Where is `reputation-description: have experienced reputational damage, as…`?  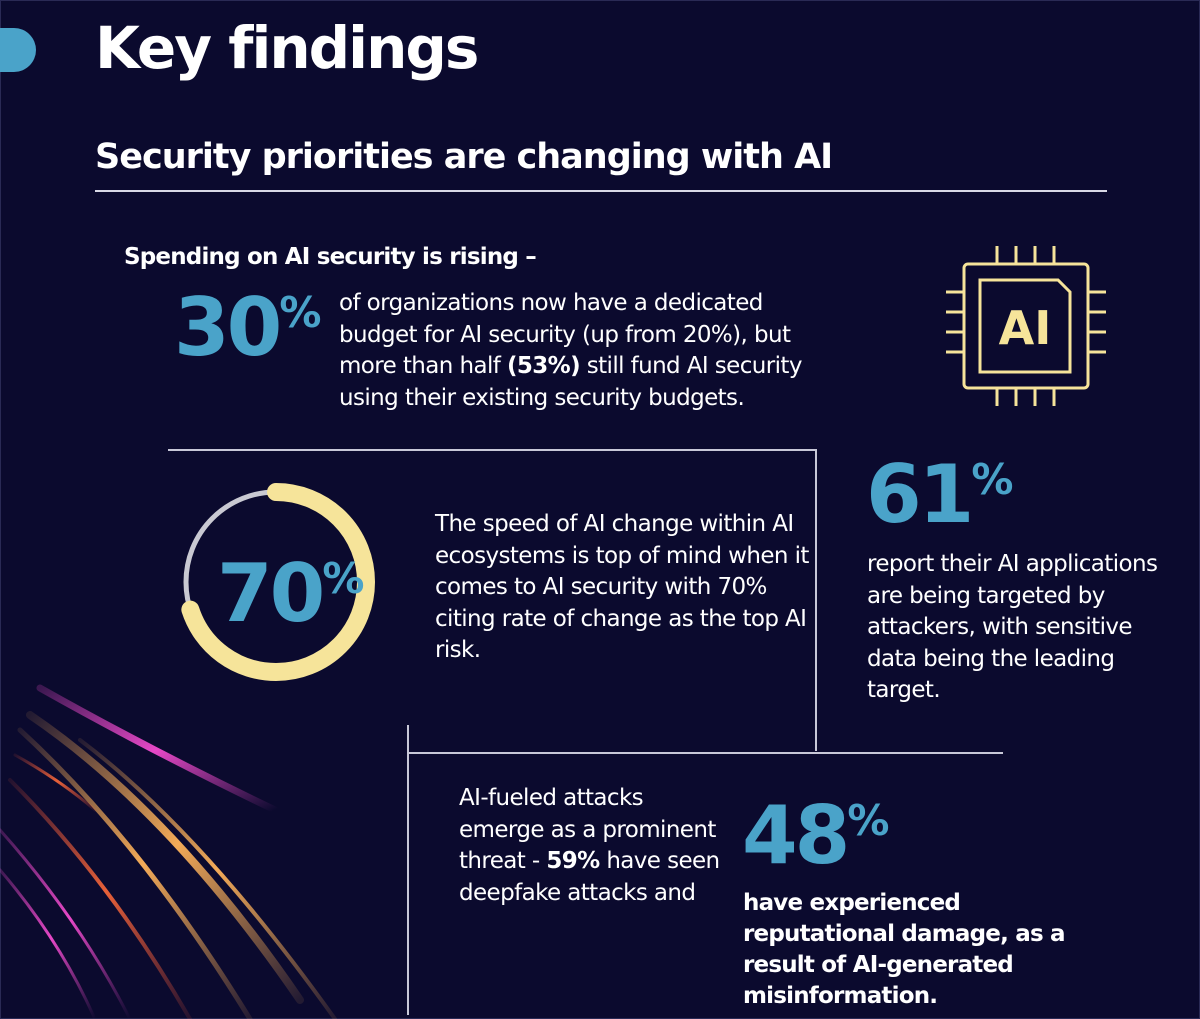 reputation-description: have experienced reputational damage, as… is located at coordinates (904, 949).